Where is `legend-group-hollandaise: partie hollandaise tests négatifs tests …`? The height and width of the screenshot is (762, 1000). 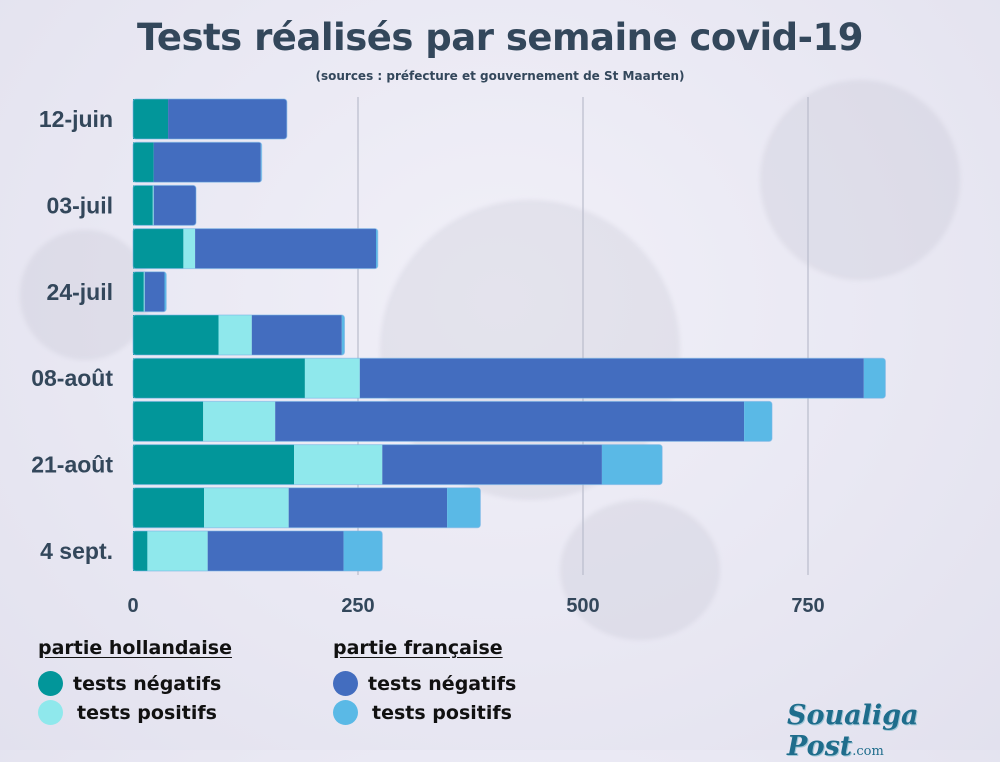
legend-group-hollandaise: partie hollandaise tests négatifs tests … is located at coordinates (135, 682).